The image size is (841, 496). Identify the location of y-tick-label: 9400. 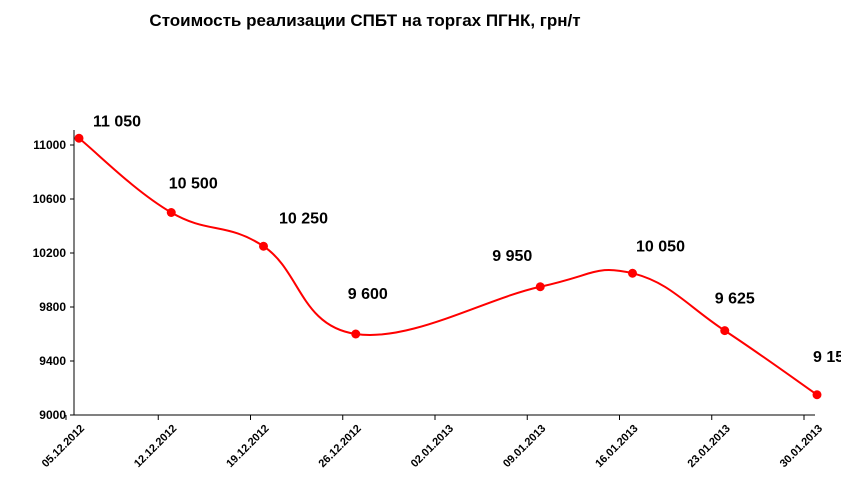
(52, 361).